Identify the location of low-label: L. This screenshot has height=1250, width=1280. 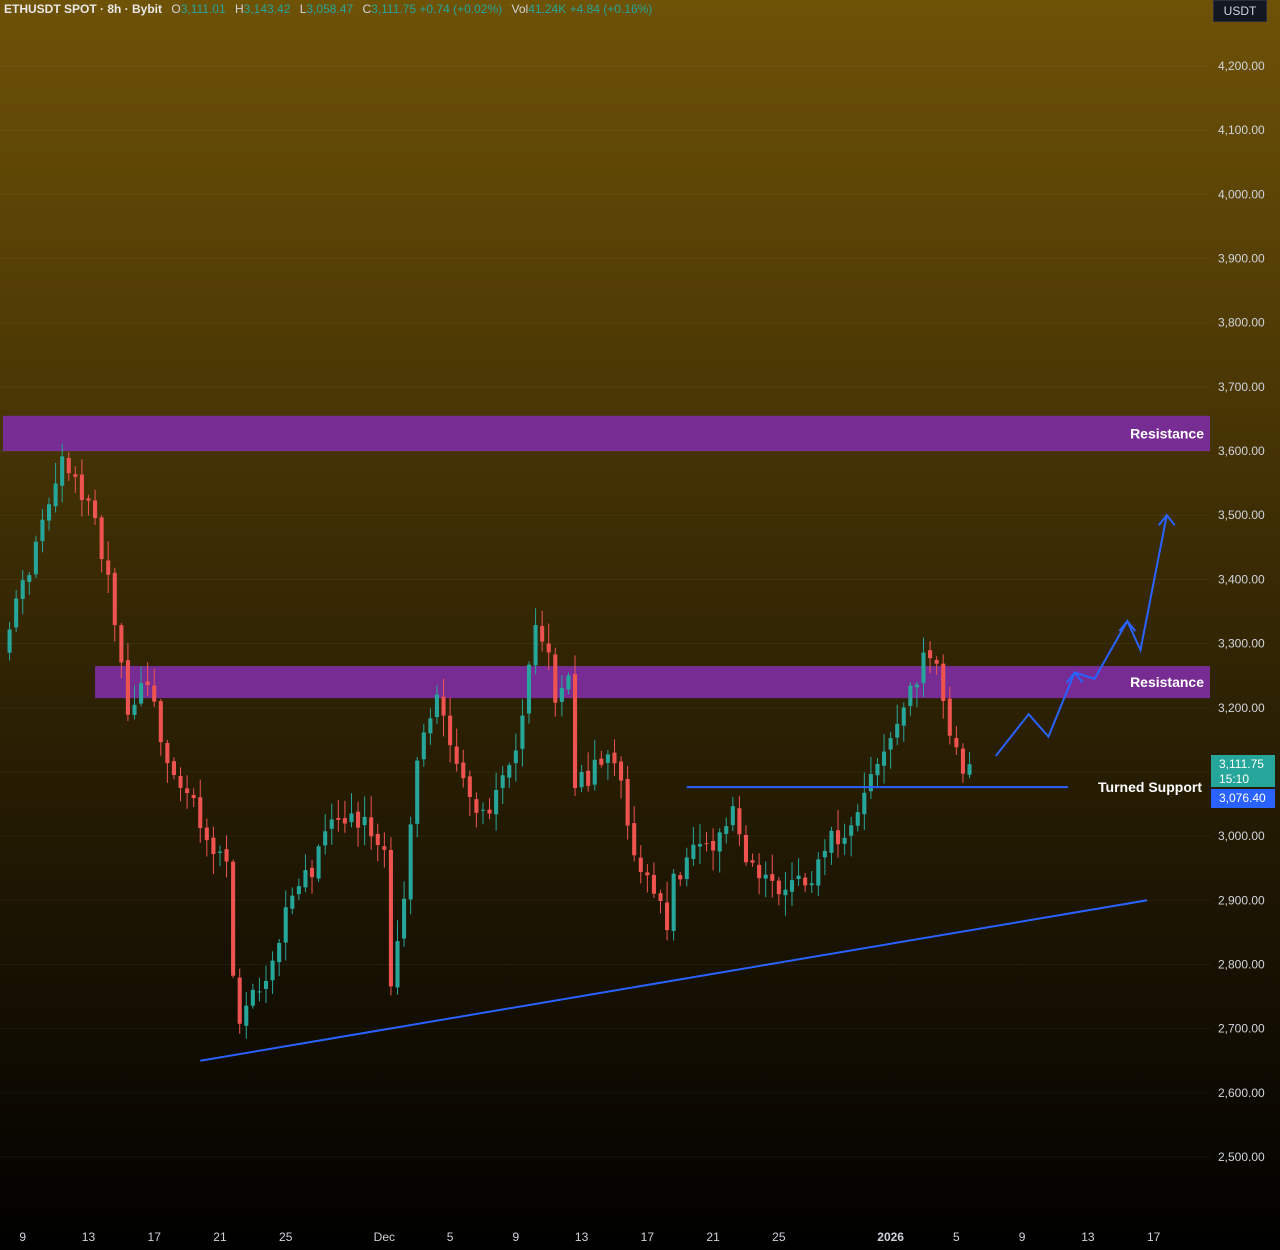
(303, 9).